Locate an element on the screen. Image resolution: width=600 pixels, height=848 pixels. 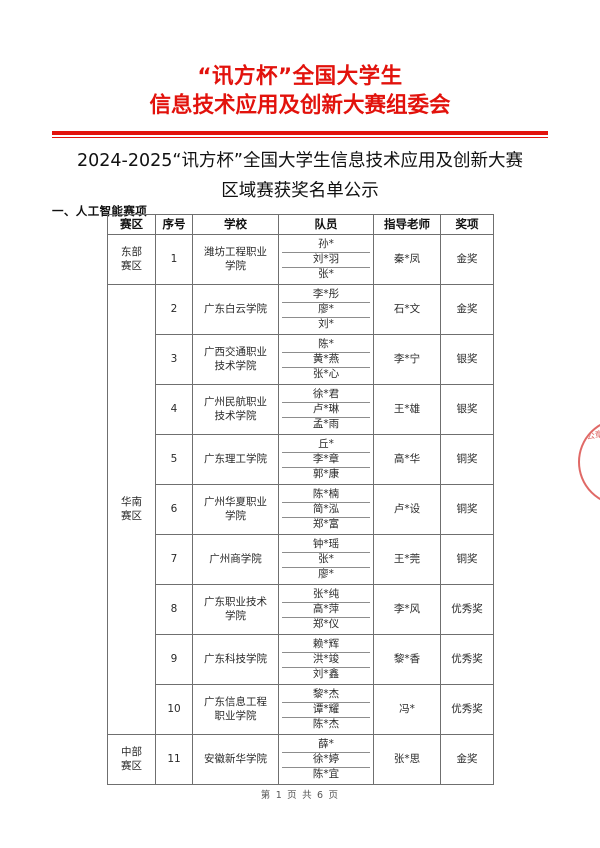
member-name: 陈*杰 is located at coordinates (326, 724).